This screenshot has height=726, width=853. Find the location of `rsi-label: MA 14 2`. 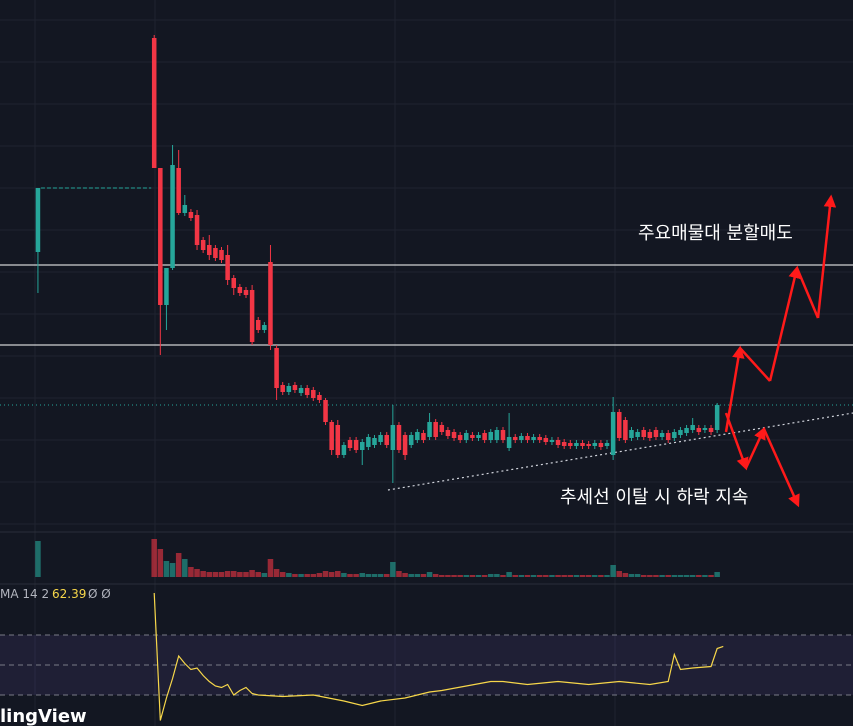

rsi-label: MA 14 2 is located at coordinates (24, 594).